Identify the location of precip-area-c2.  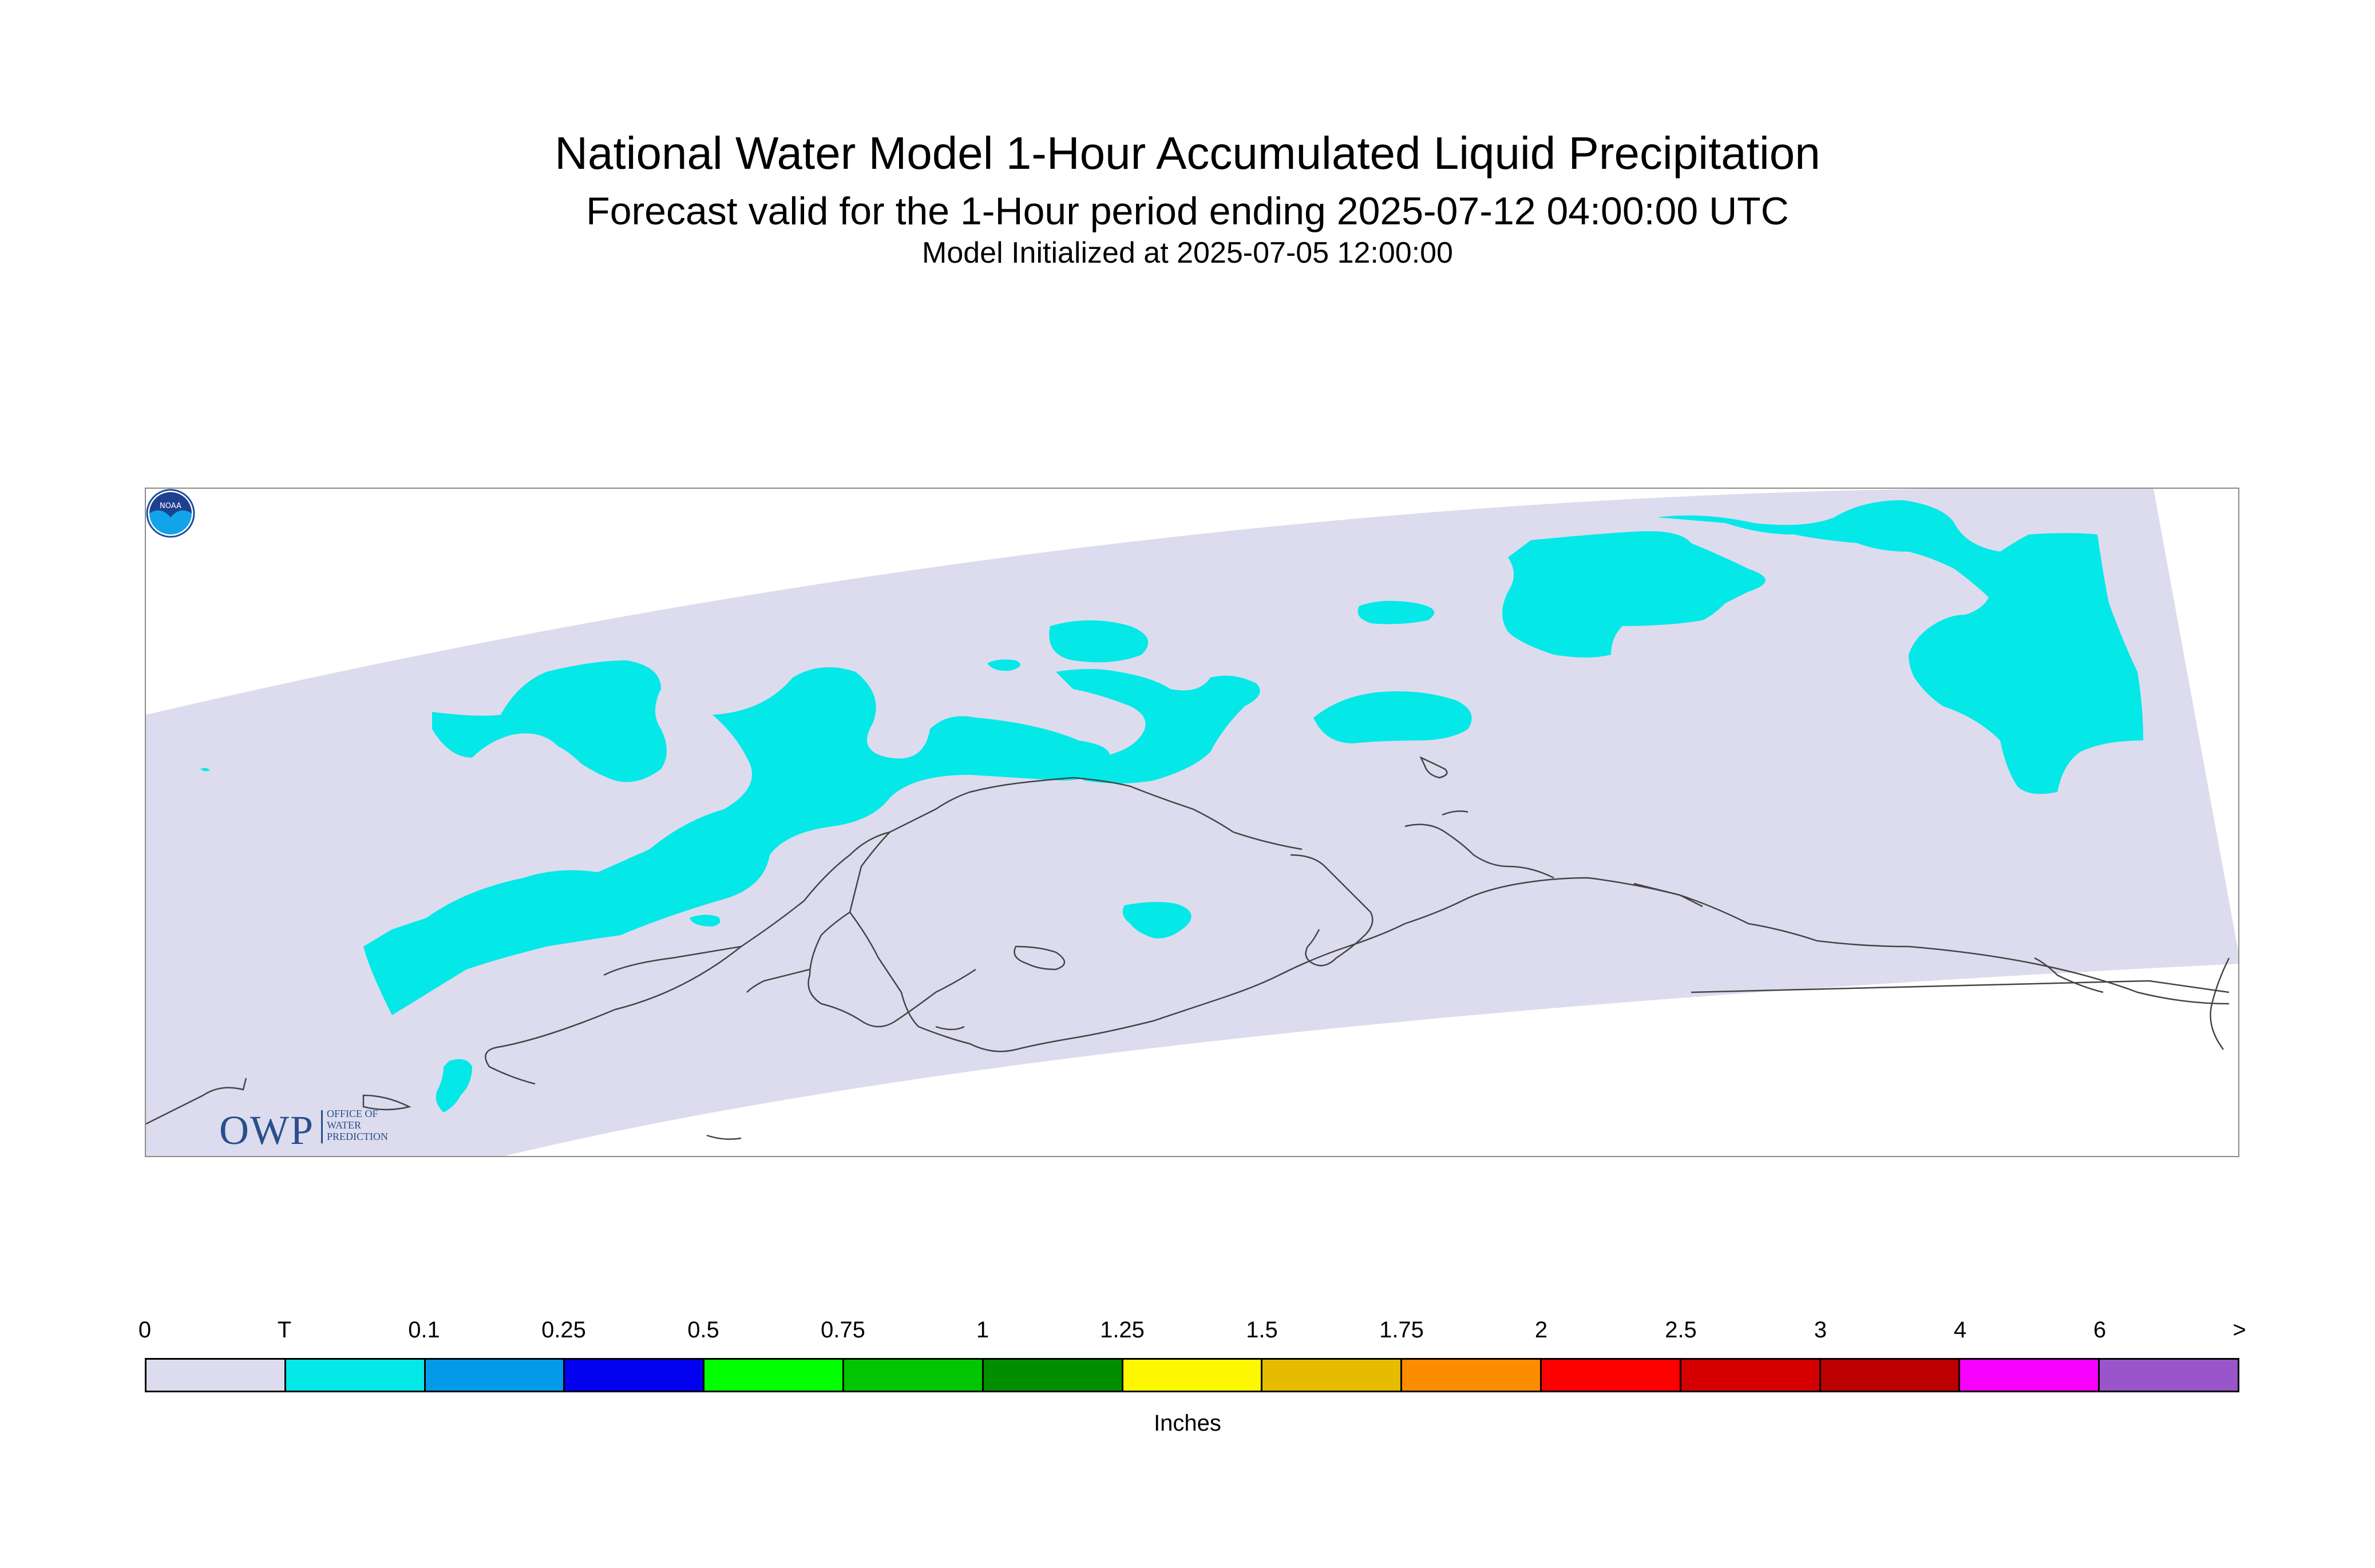
(1396, 612).